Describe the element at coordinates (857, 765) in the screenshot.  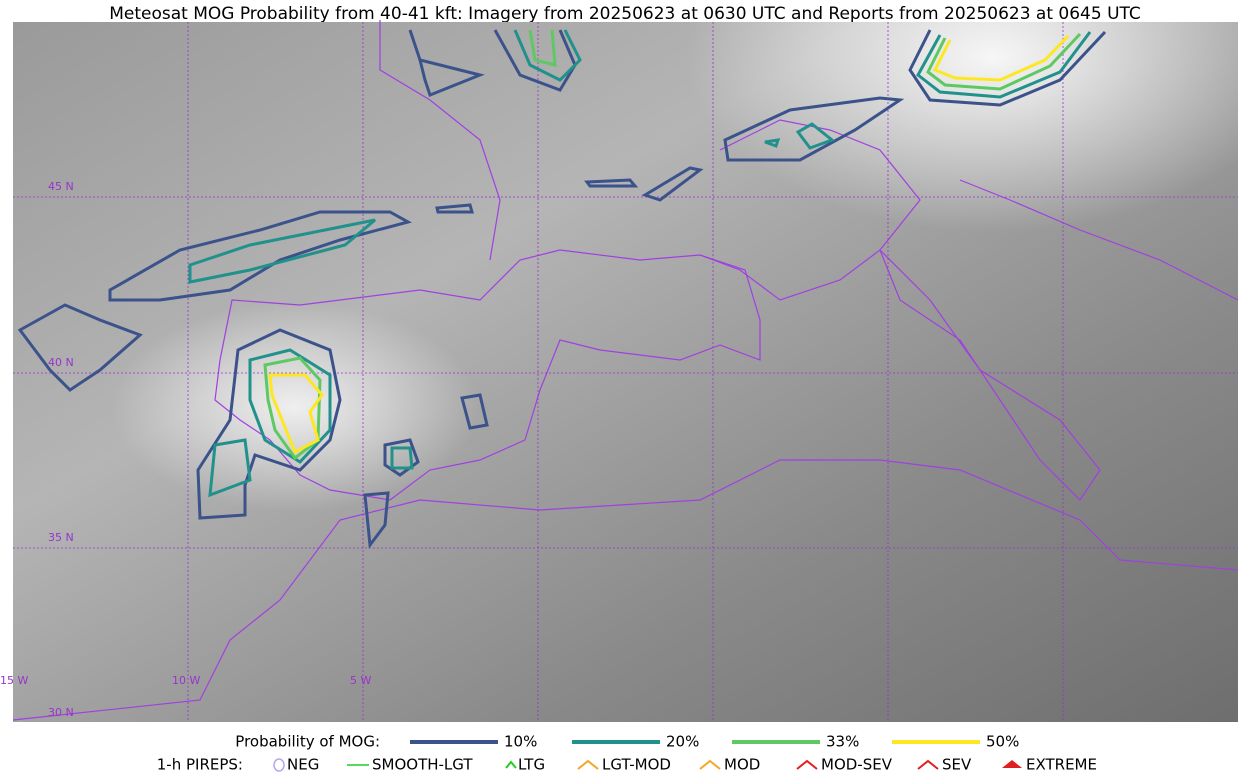
I see `legend-label: MOD-SEV` at that location.